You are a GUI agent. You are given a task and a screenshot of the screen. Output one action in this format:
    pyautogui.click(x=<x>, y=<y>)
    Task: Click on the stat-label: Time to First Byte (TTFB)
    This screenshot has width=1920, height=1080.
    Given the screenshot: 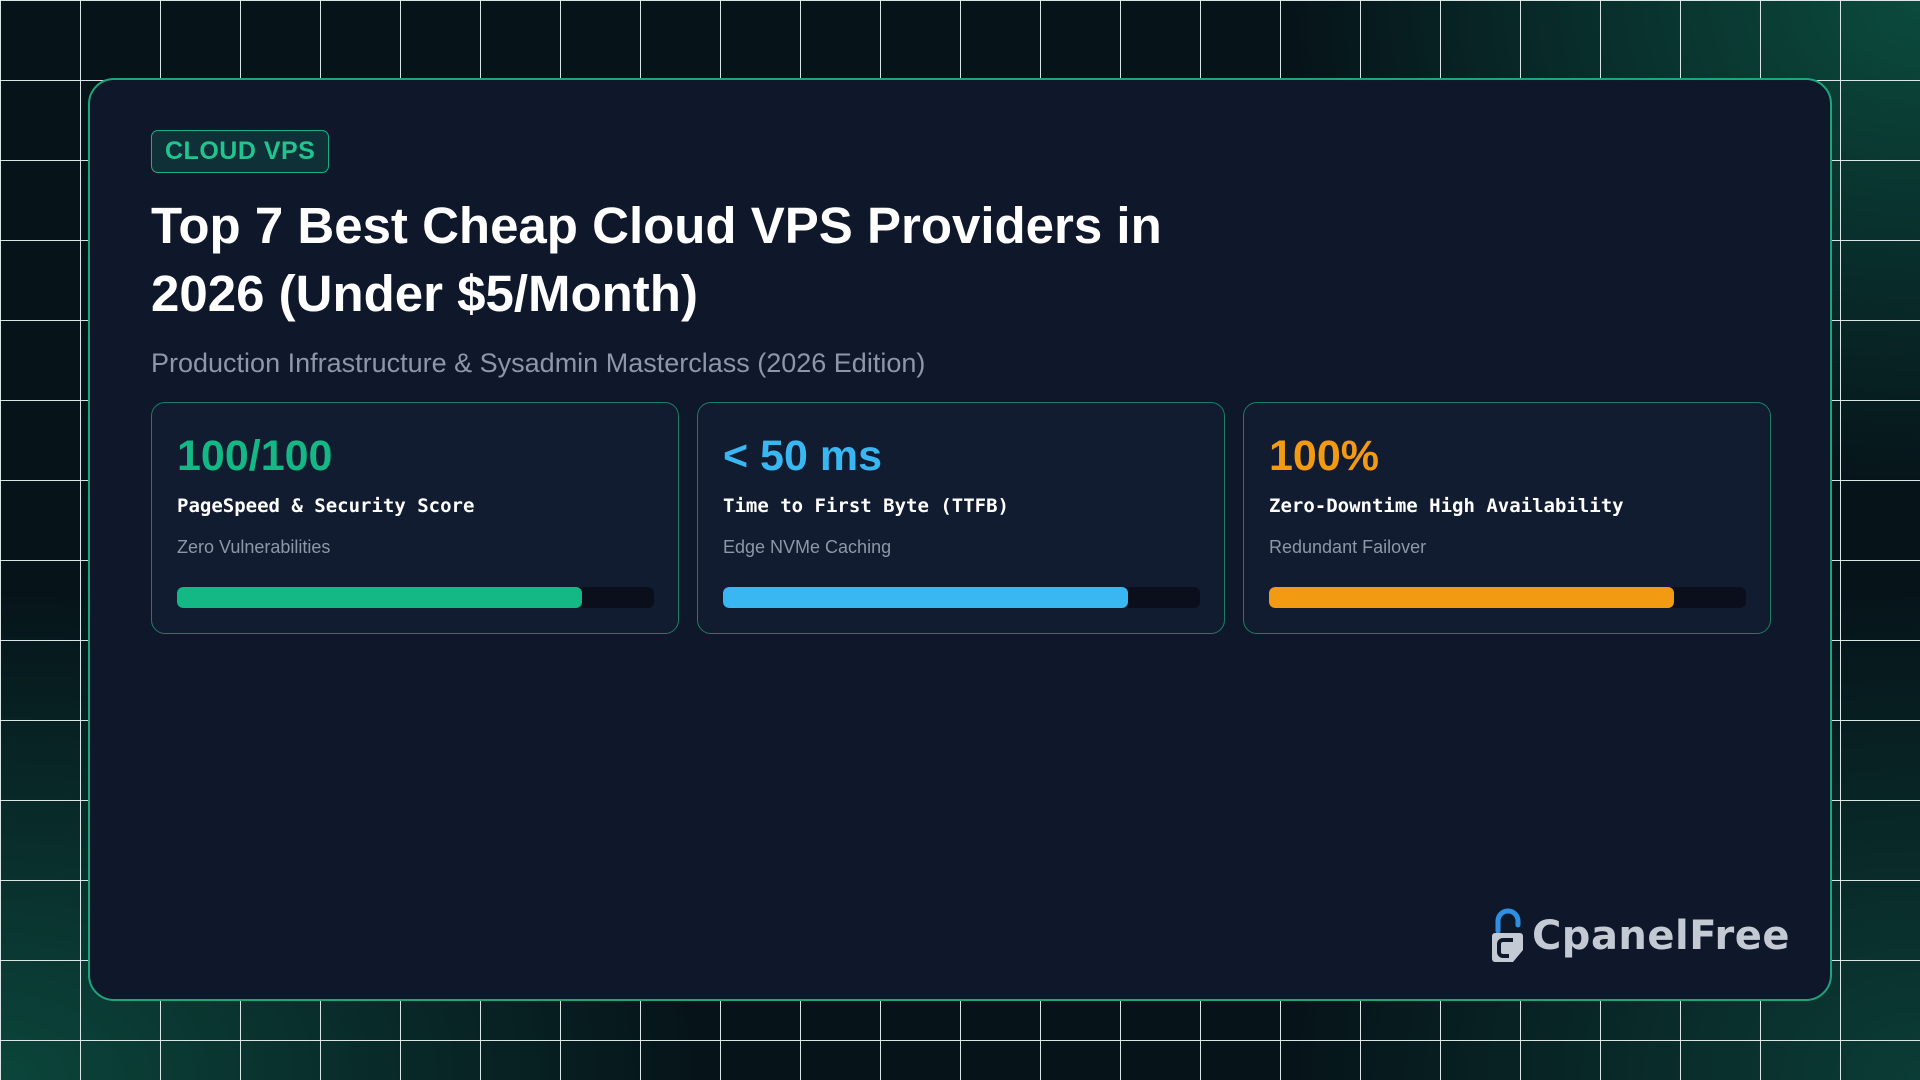 What is the action you would take?
    pyautogui.click(x=866, y=506)
    